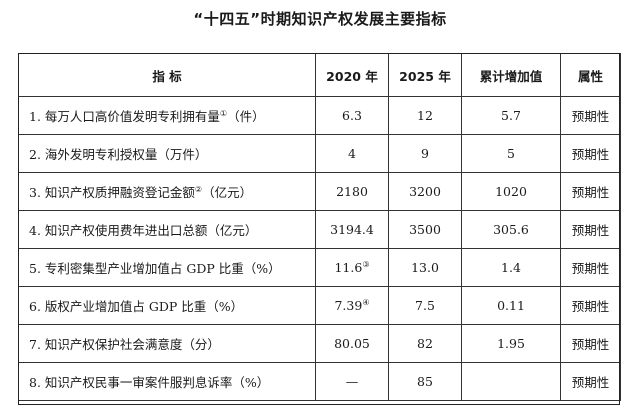 The image size is (640, 410). What do you see at coordinates (352, 343) in the screenshot?
I see `value-2020: 80.05` at bounding box center [352, 343].